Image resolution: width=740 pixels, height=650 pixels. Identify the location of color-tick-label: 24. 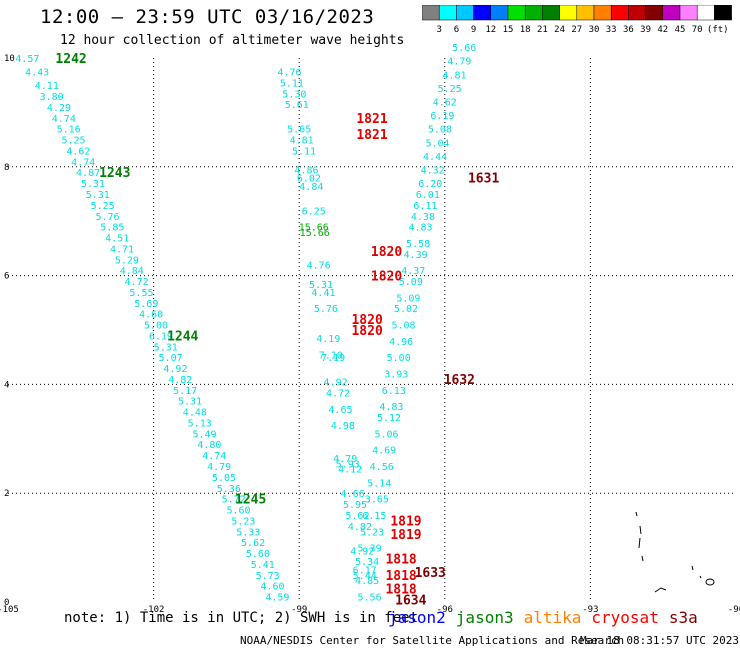
(559, 30).